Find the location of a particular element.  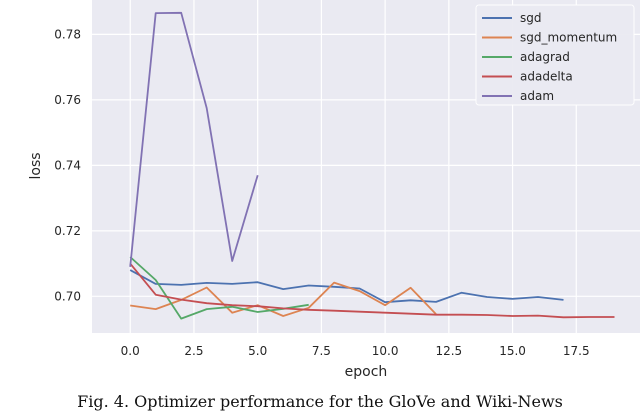

legend-label-adagrad: adagrad is located at coordinates (545, 57).